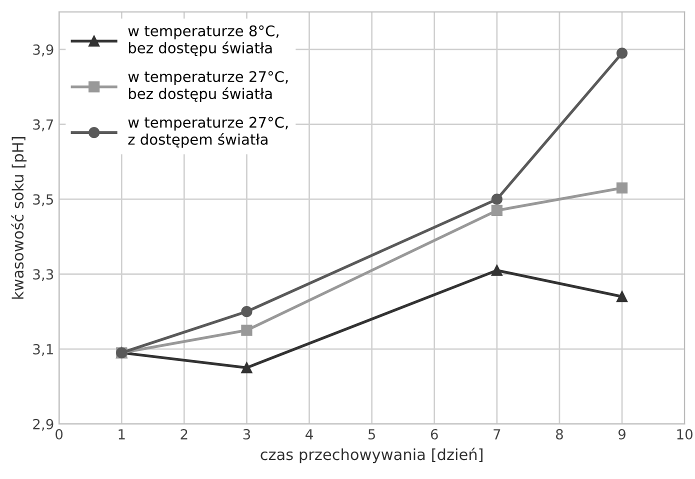 This screenshot has height=479, width=695. Describe the element at coordinates (246, 434) in the screenshot. I see `x-tick-label: 3` at that location.